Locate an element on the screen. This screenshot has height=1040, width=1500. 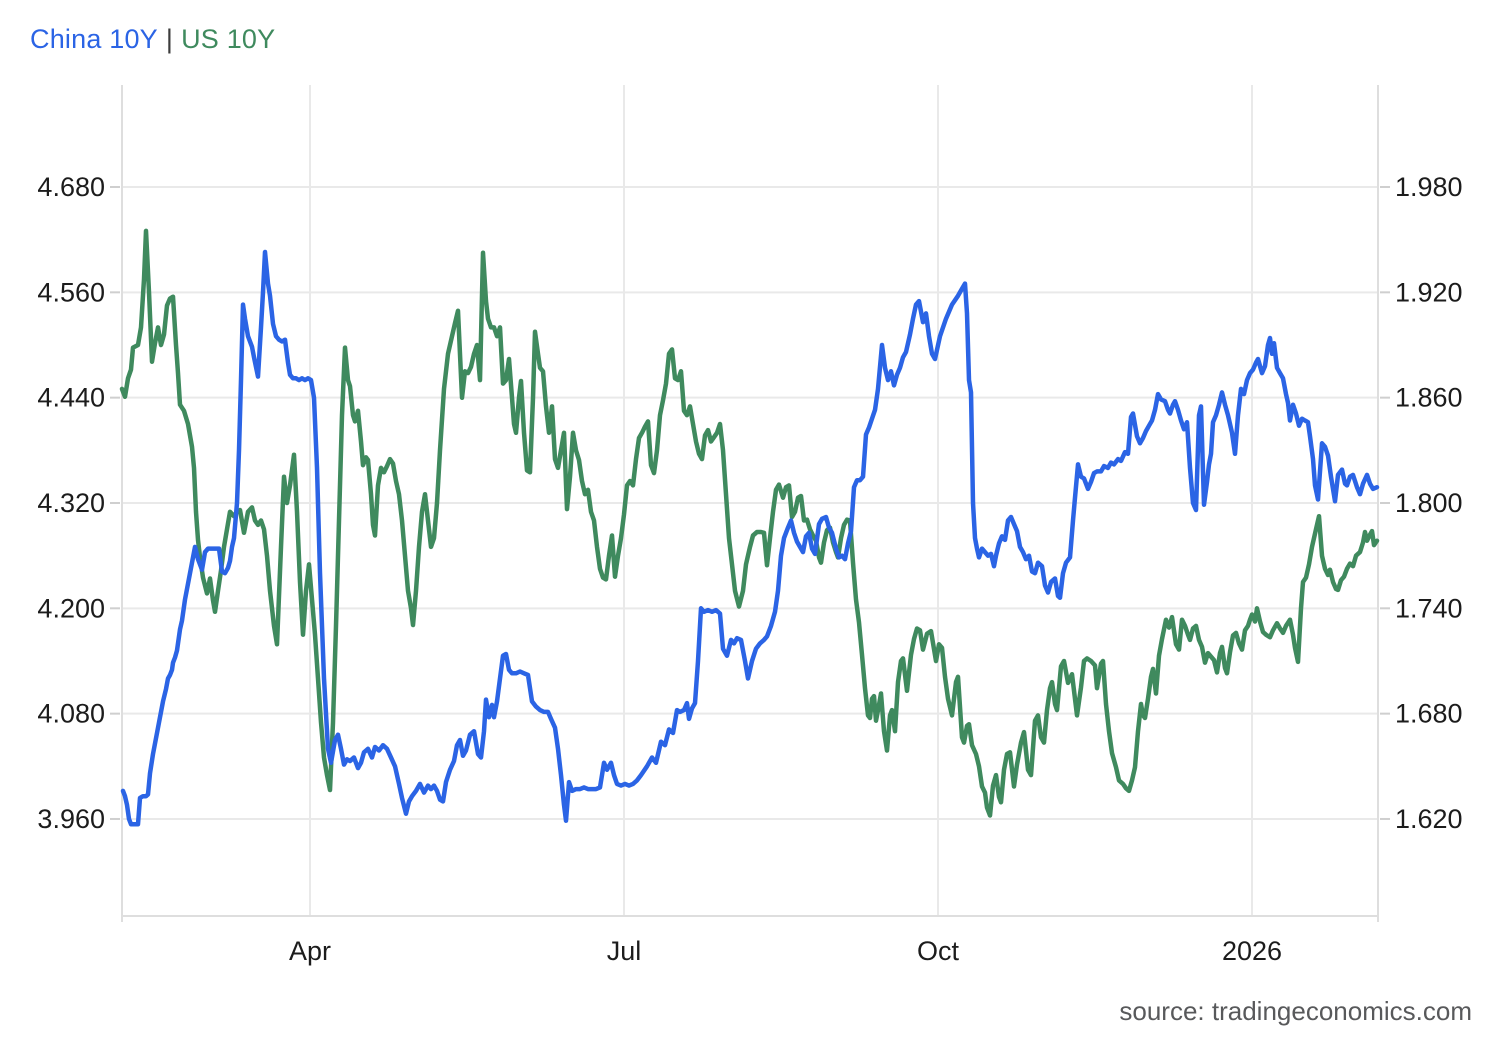
right-axis-tick-label: 1.980 is located at coordinates (1429, 187).